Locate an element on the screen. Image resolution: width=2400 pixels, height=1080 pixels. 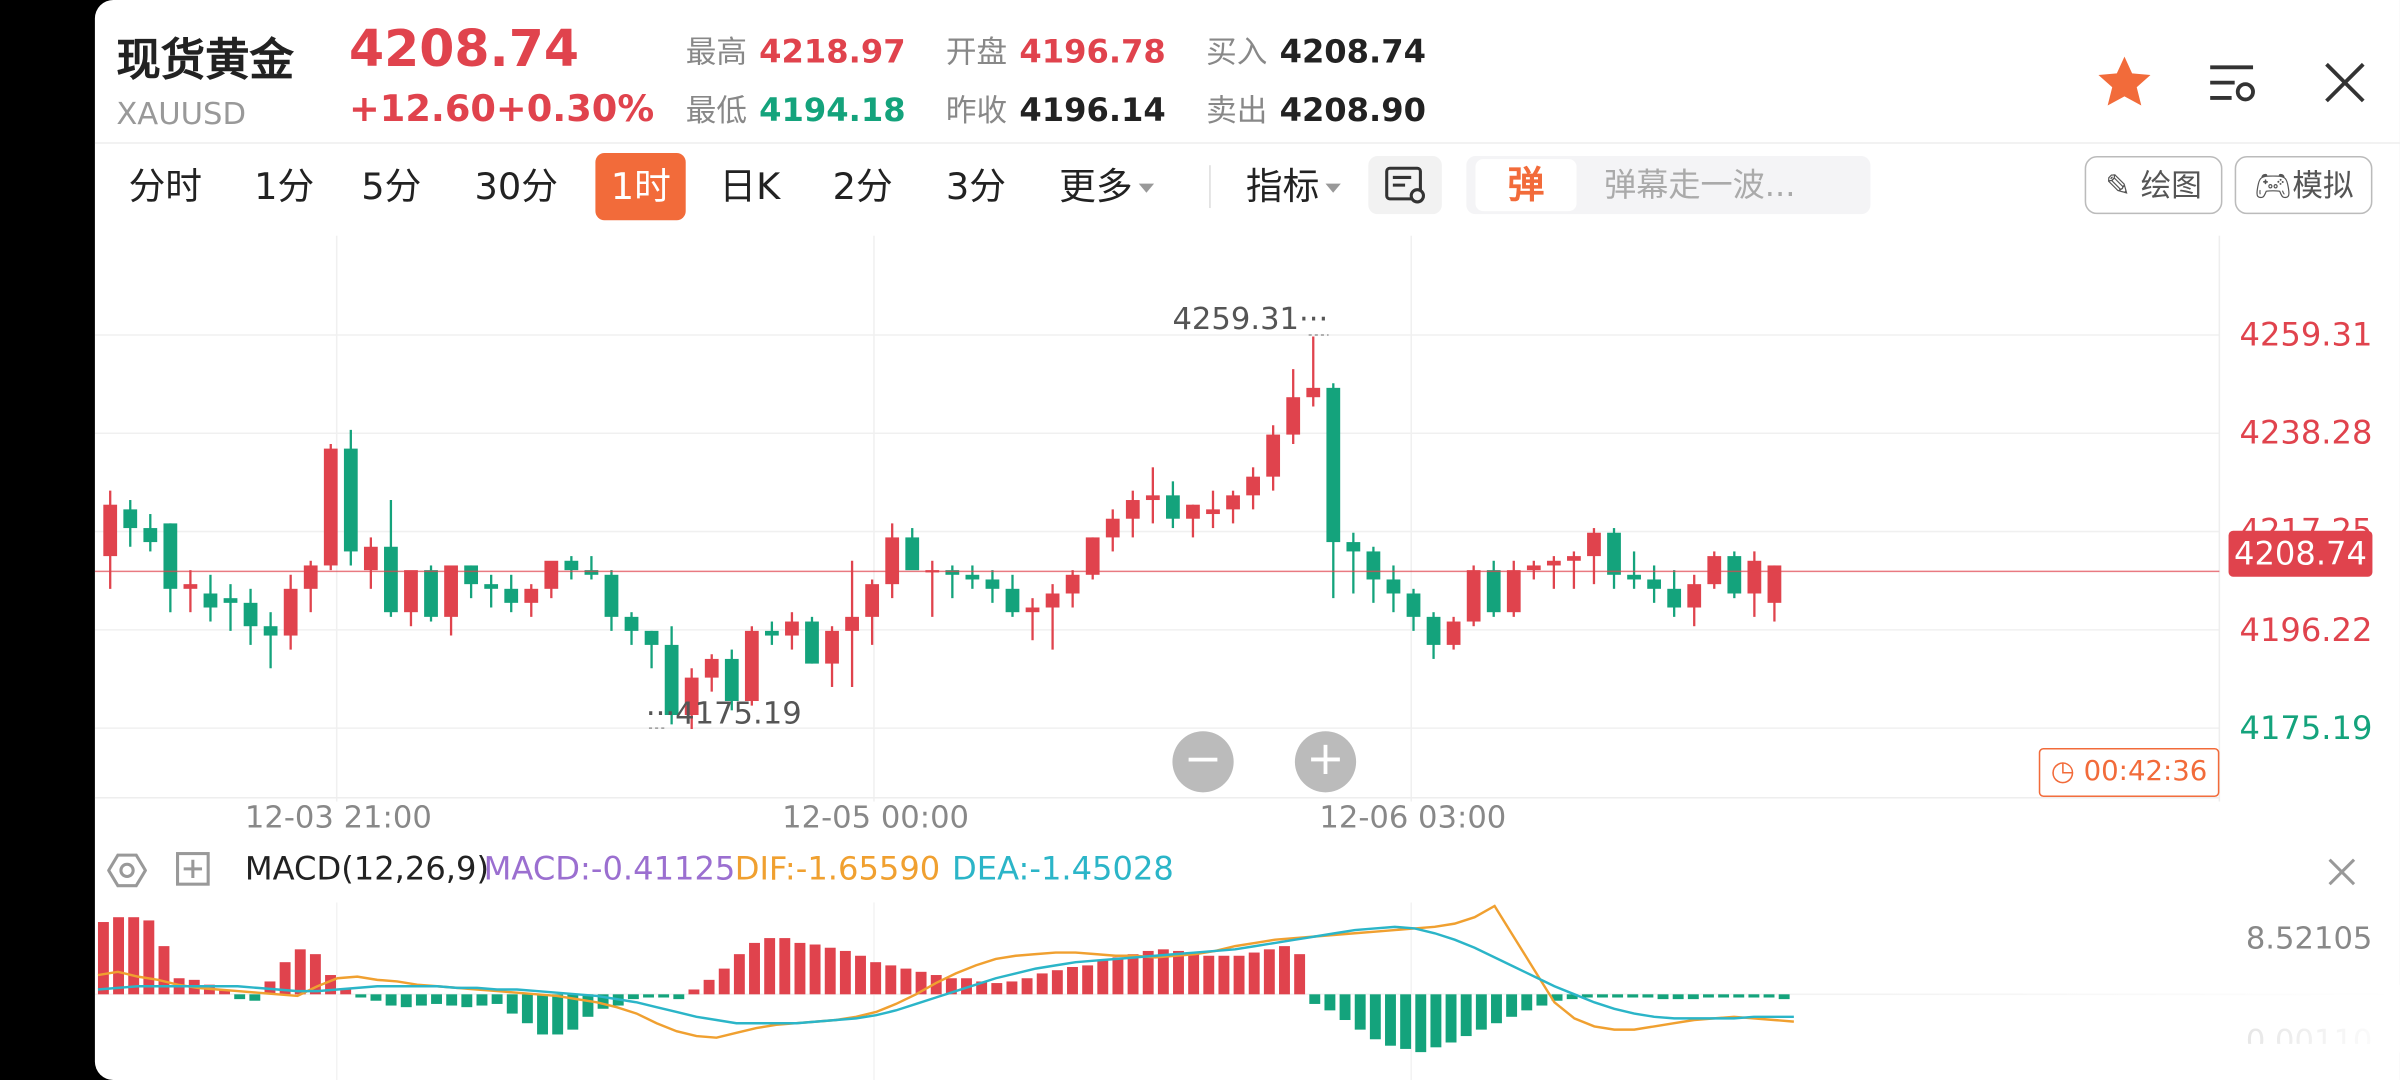
settings-list-icon is located at coordinates (2231, 82).